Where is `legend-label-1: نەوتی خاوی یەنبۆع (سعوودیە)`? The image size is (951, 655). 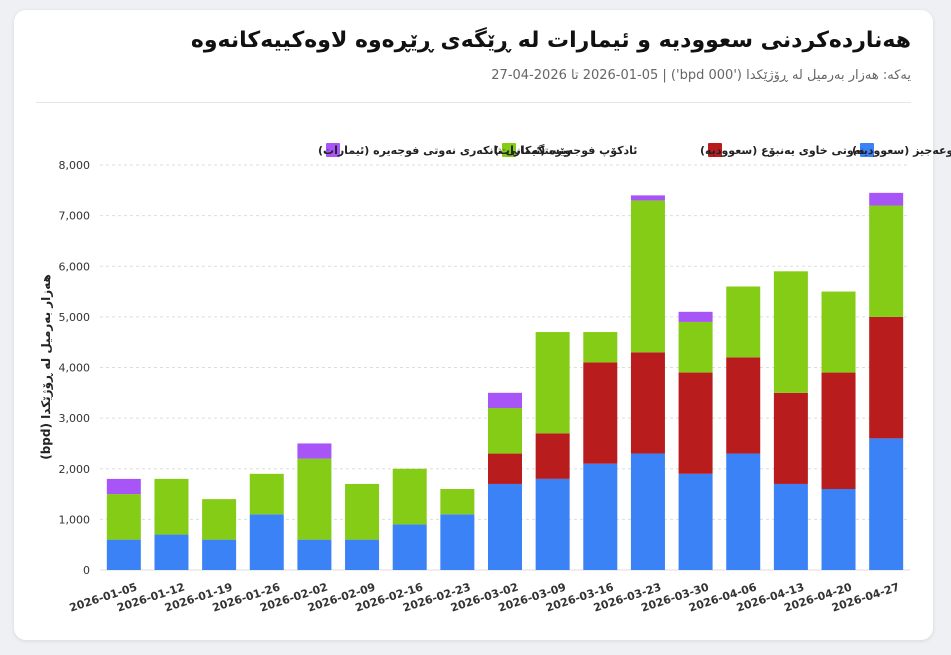 legend-label-1: نەوتی خاوی یەنبۆع (سعوودیە) is located at coordinates (782, 150).